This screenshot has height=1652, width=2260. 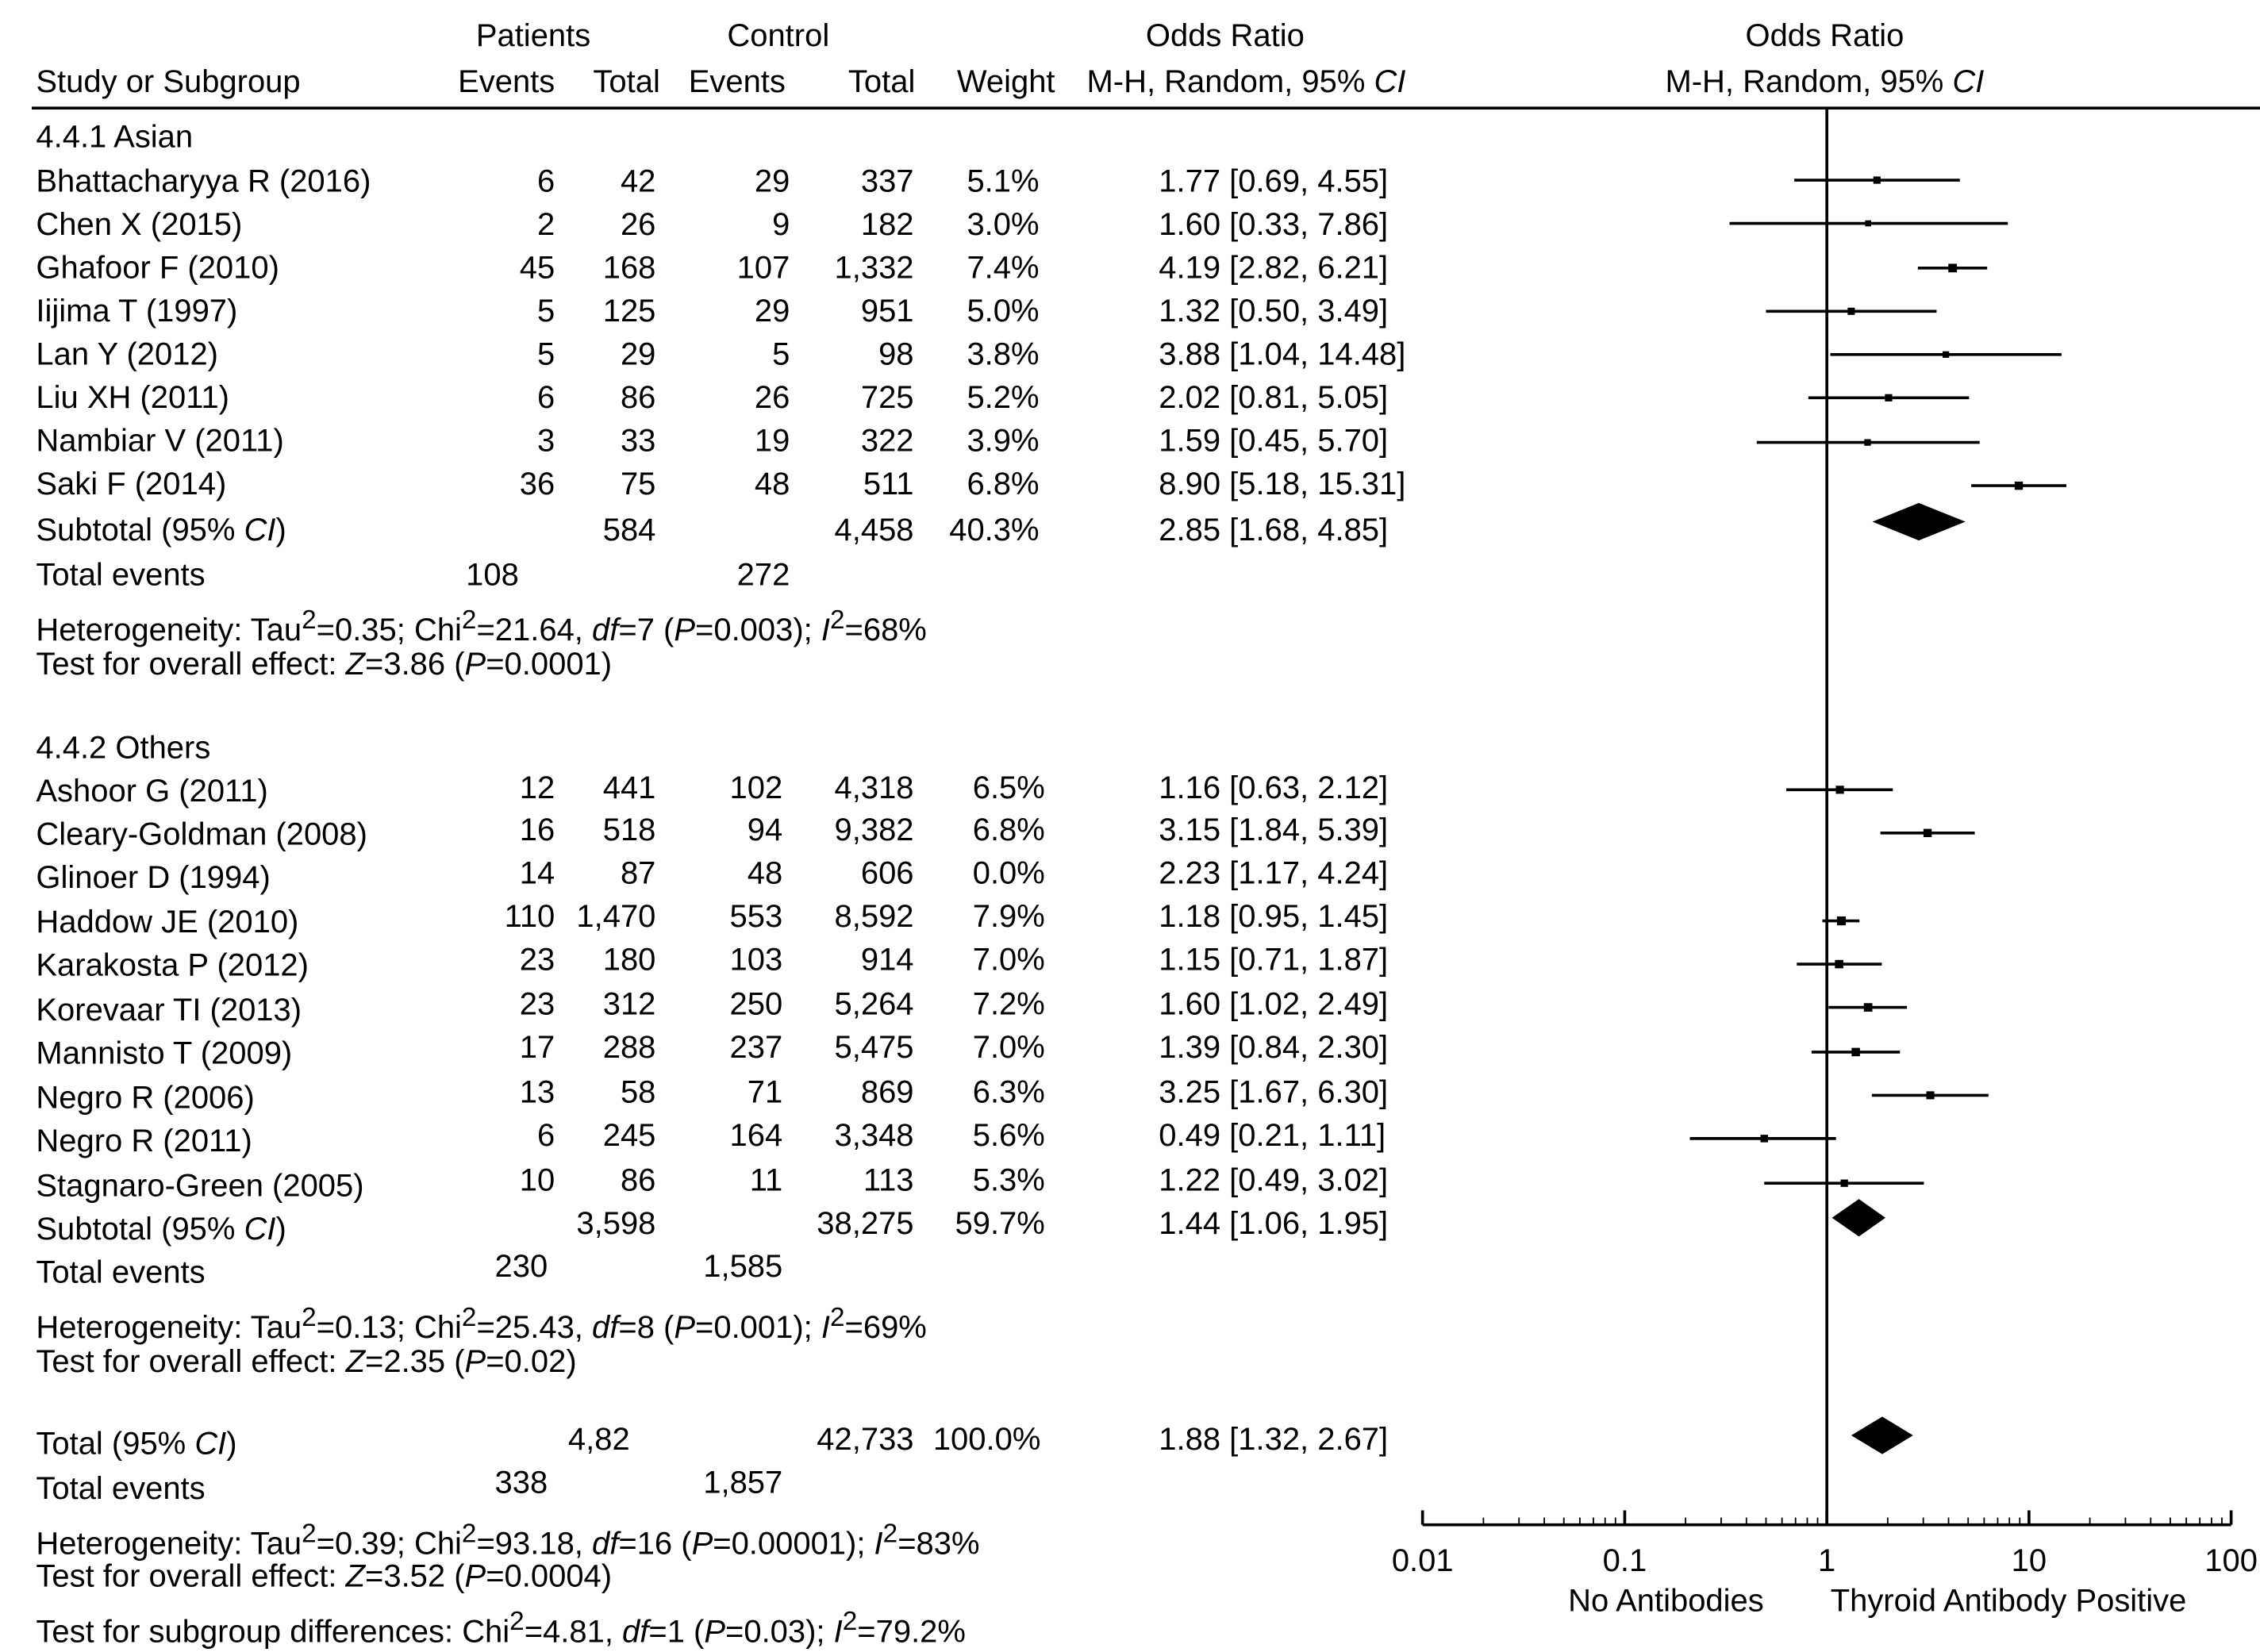 What do you see at coordinates (1009, 1092) in the screenshot?
I see `weight: 6.3%` at bounding box center [1009, 1092].